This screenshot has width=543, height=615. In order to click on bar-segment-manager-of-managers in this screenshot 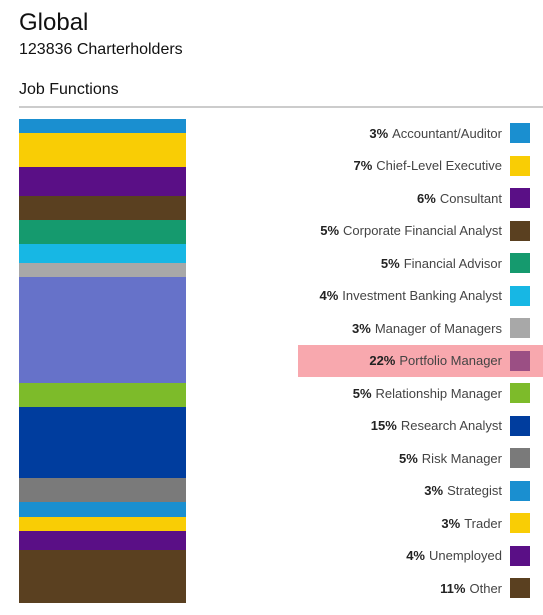, I will do `click(102, 270)`.